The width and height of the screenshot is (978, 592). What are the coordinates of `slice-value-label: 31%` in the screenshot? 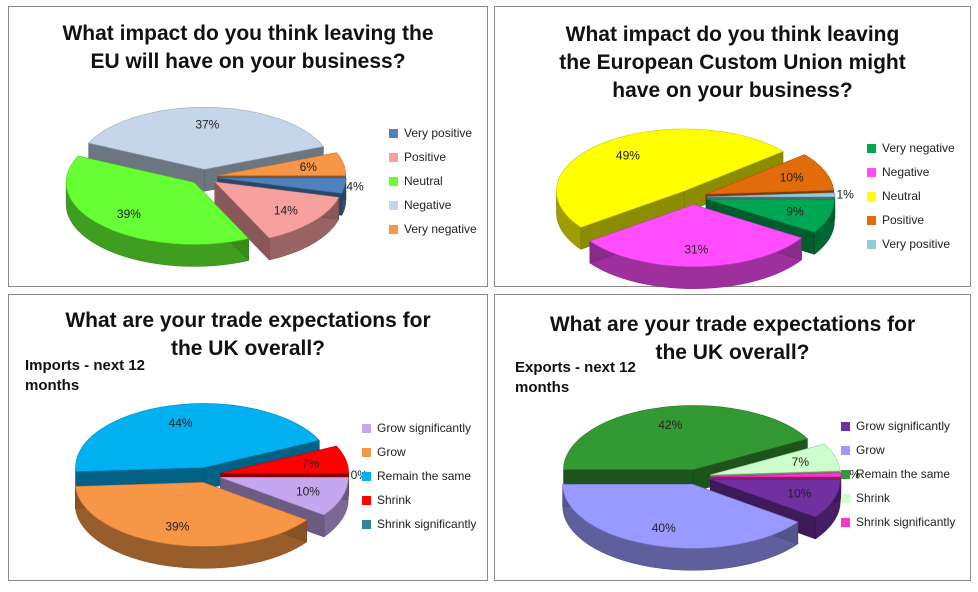 It's located at (696, 249).